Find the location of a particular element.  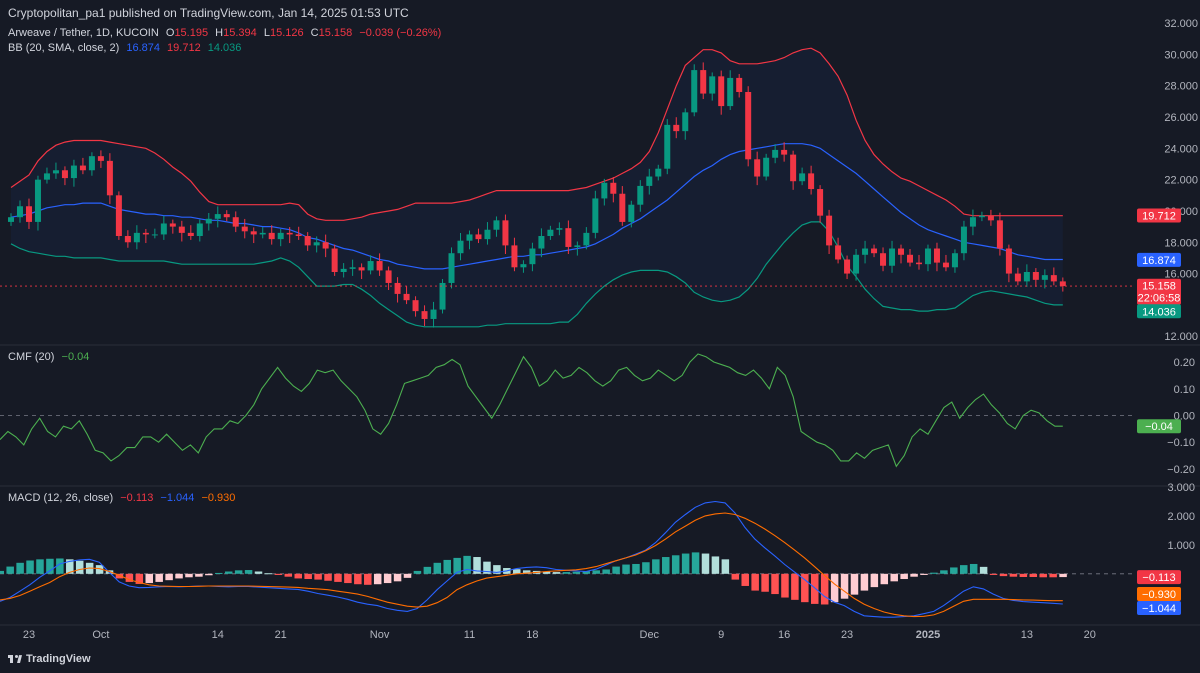

price-axis-tick: 16.000 is located at coordinates (1181, 275).